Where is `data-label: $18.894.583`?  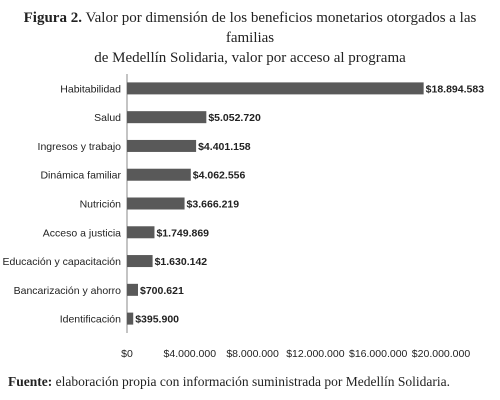 data-label: $18.894.583 is located at coordinates (455, 89).